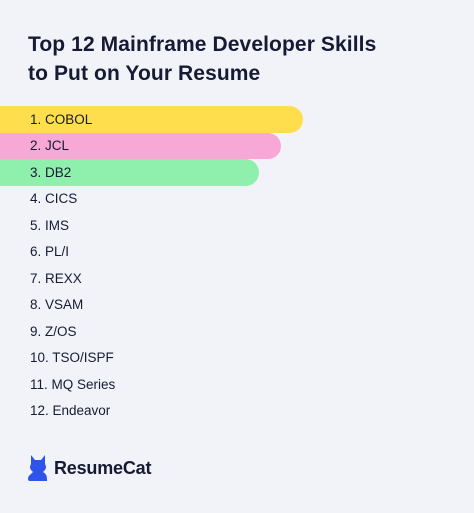  I want to click on skill-label: 5. IMS, so click(50, 225).